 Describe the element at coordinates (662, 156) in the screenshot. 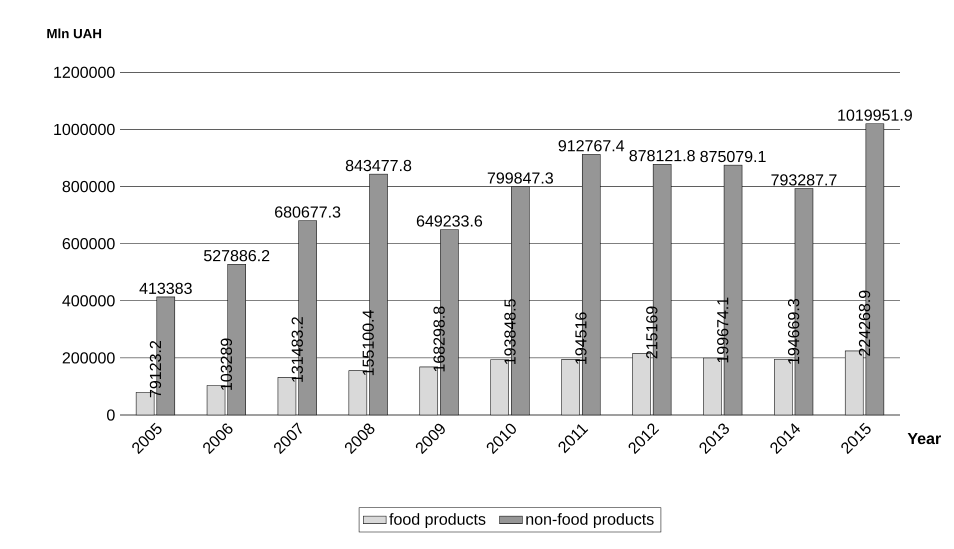

I see `data-label: 878121.8` at that location.